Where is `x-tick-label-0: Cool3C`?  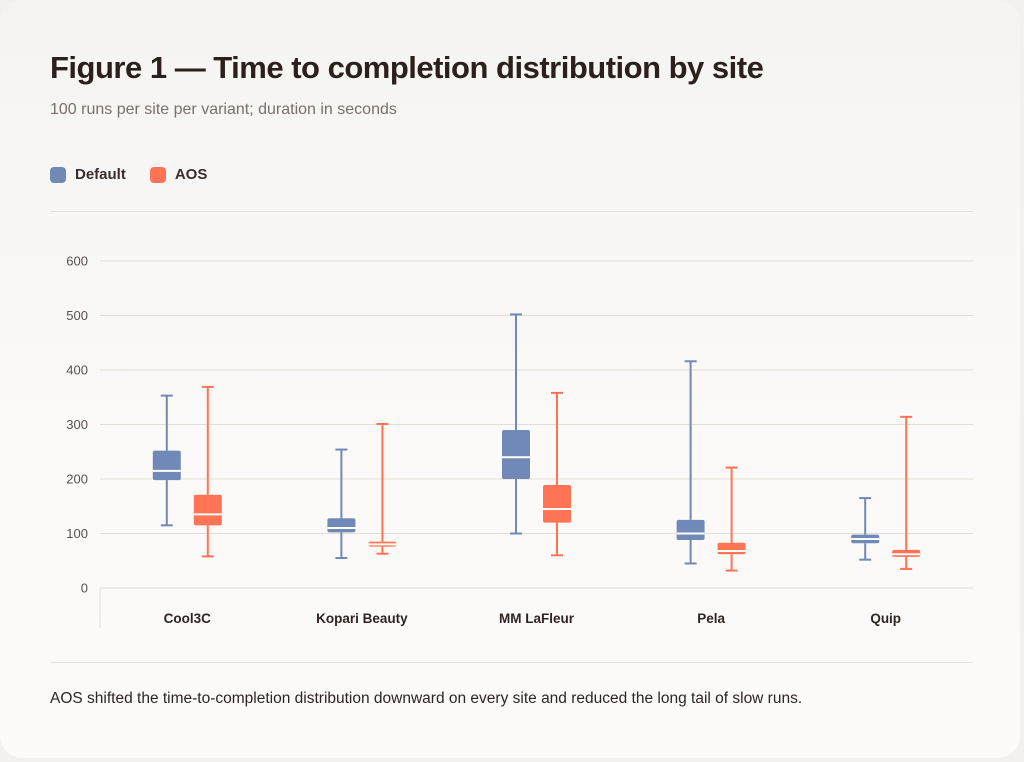
x-tick-label-0: Cool3C is located at coordinates (188, 618).